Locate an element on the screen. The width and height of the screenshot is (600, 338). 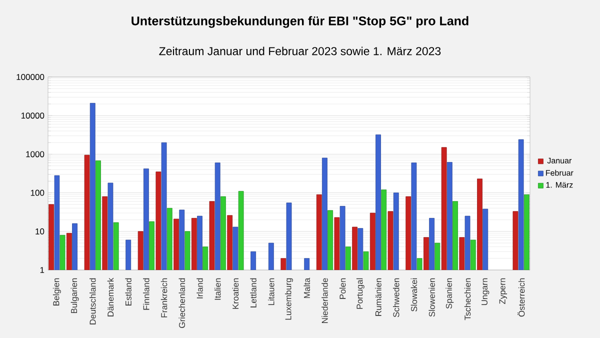
x-tick-label: Rumänien is located at coordinates (378, 297).